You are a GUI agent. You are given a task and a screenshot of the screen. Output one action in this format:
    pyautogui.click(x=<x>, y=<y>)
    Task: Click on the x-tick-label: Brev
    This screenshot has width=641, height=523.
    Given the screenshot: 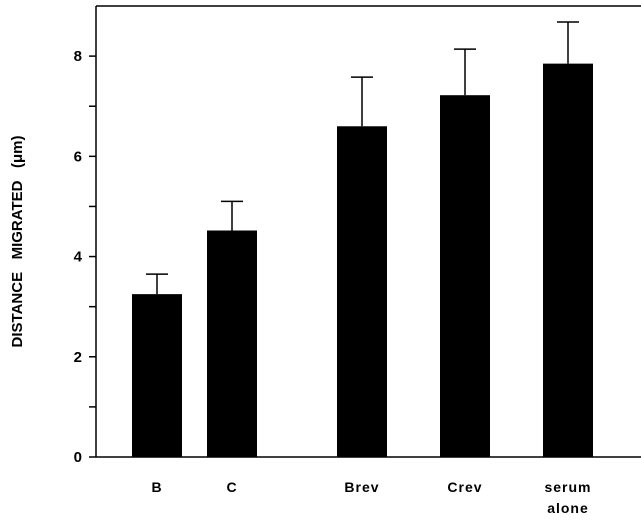 What is the action you would take?
    pyautogui.click(x=361, y=487)
    